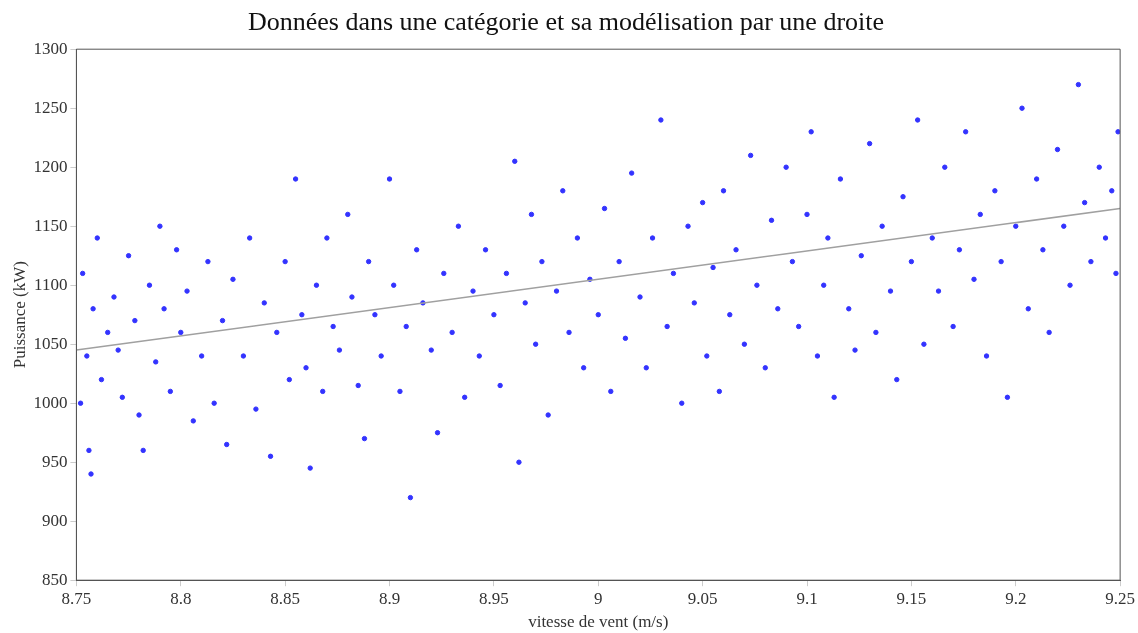 The height and width of the screenshot is (633, 1138). I want to click on x-tick-label: 8.8, so click(181, 598).